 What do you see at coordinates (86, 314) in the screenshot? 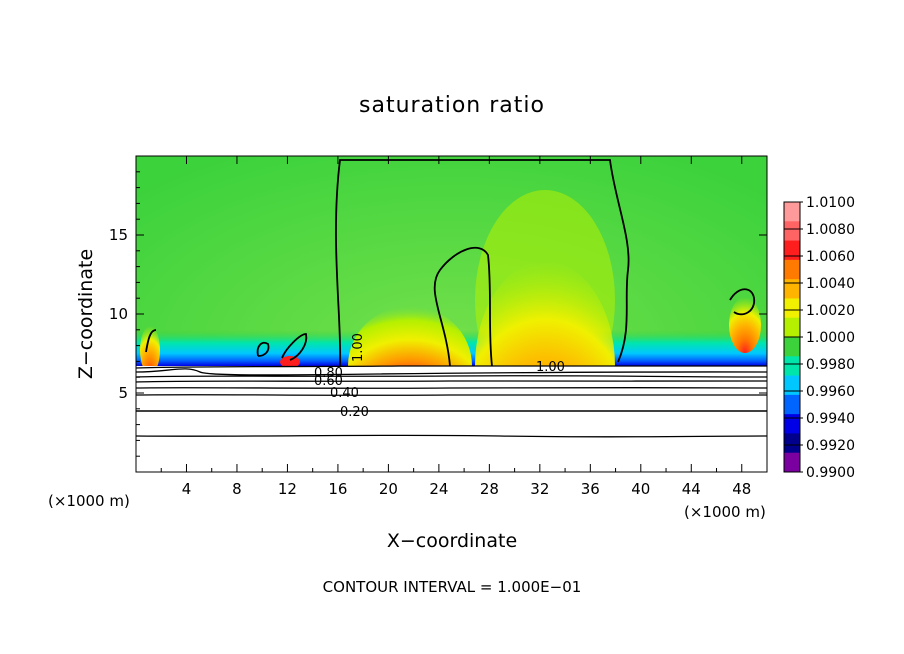
I see `y-axis-label: Z−coordinate` at bounding box center [86, 314].